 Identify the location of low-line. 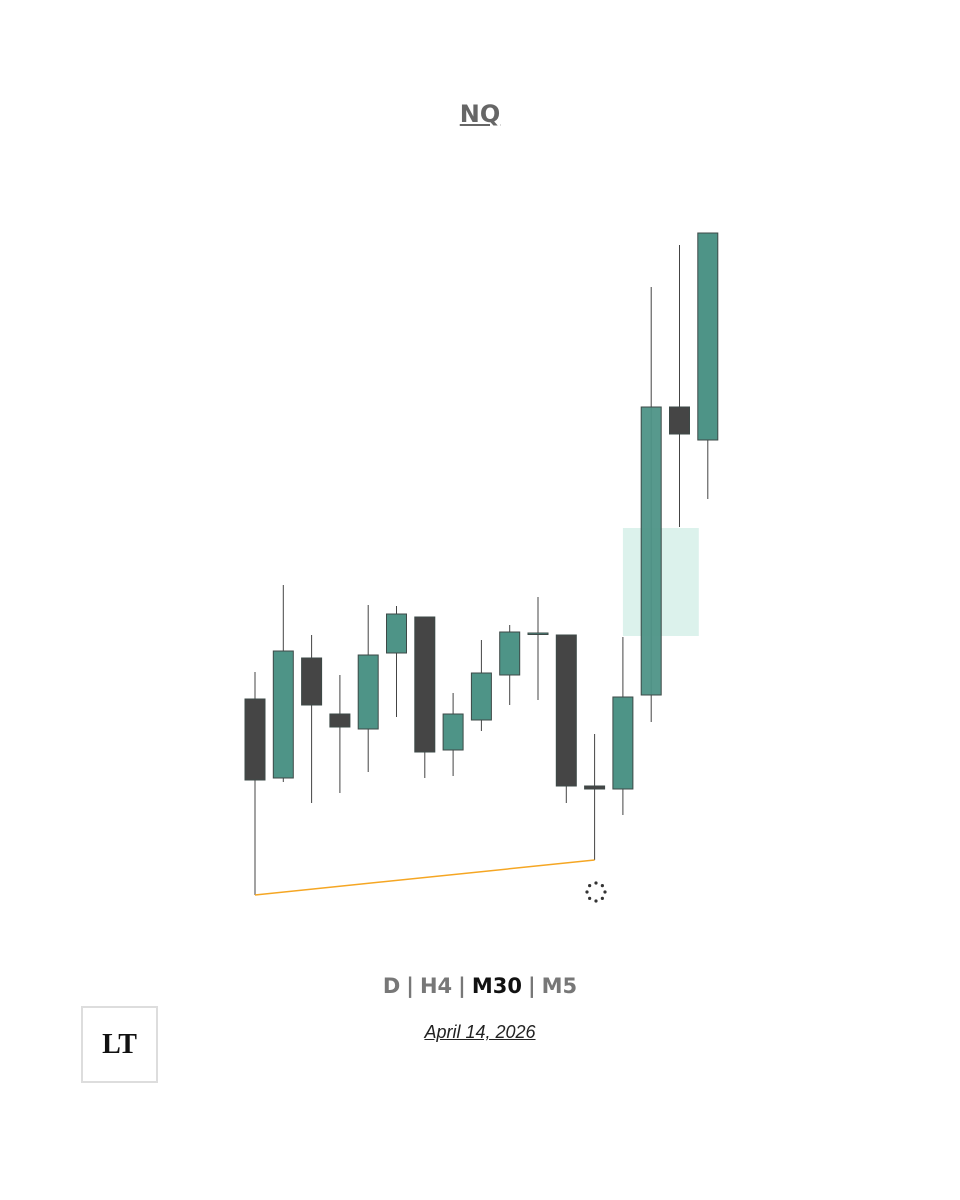
(424, 877).